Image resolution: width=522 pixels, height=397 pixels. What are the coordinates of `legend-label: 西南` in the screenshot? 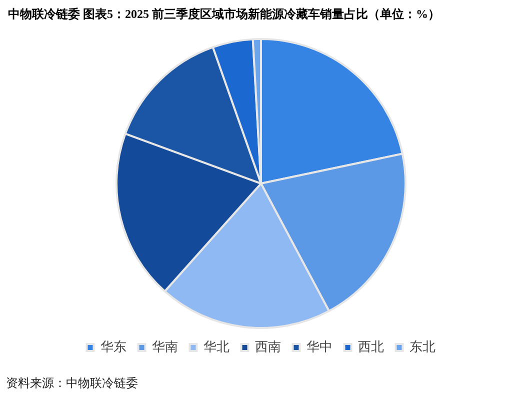 It's located at (267, 347).